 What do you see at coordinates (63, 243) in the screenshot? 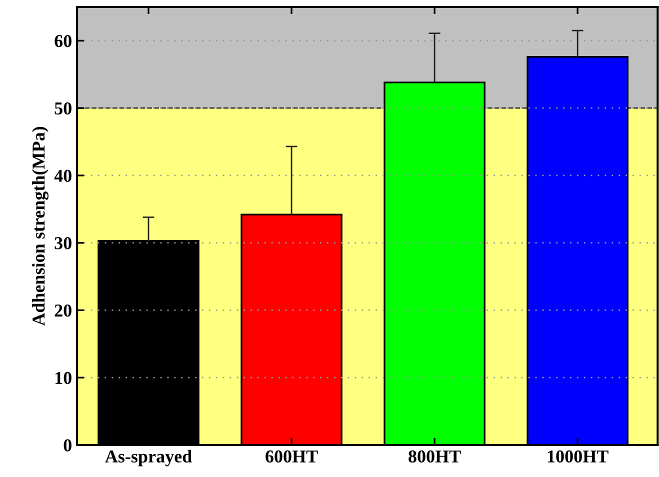
I see `y-tick-label: 30` at bounding box center [63, 243].